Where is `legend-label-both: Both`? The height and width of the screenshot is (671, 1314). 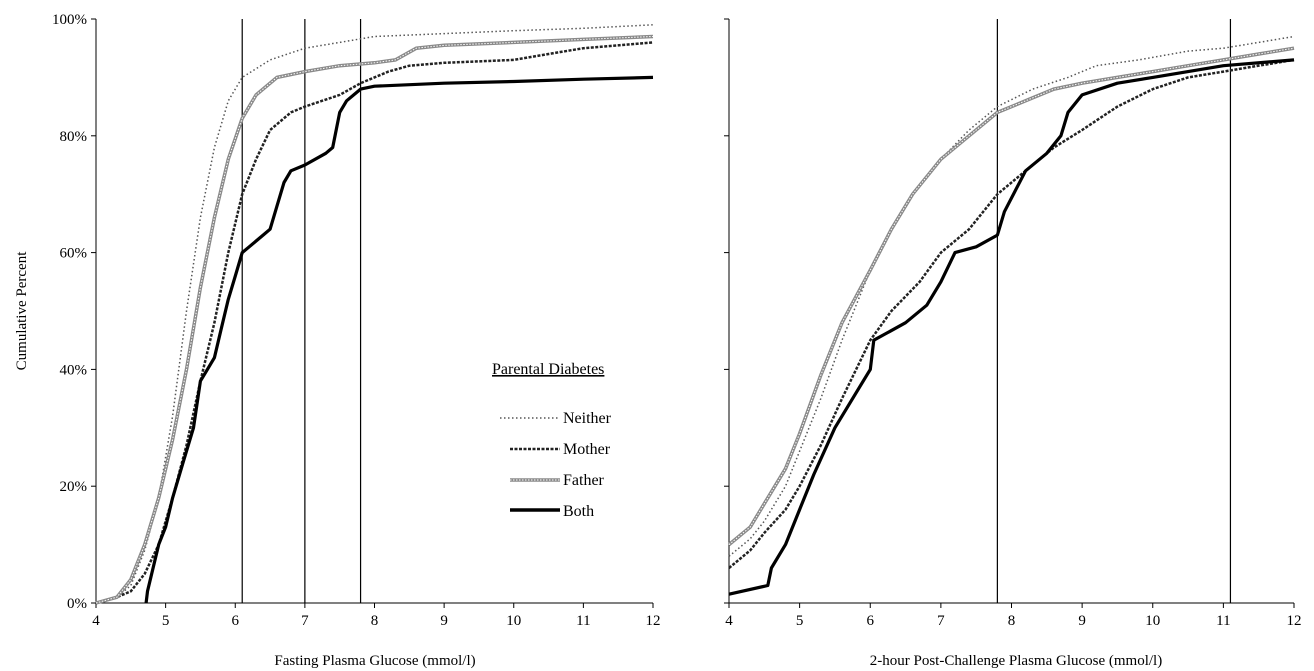 legend-label-both: Both is located at coordinates (578, 511).